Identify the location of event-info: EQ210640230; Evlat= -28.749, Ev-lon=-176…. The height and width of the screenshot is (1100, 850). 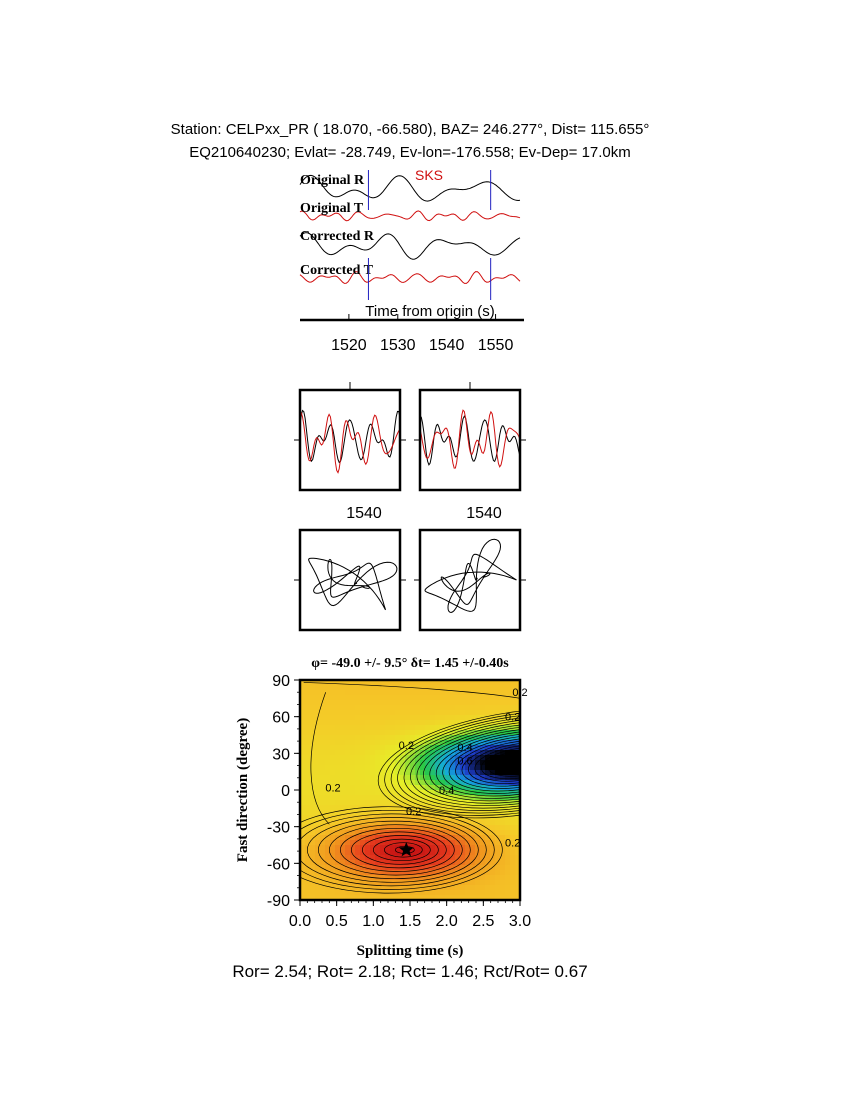
(410, 152).